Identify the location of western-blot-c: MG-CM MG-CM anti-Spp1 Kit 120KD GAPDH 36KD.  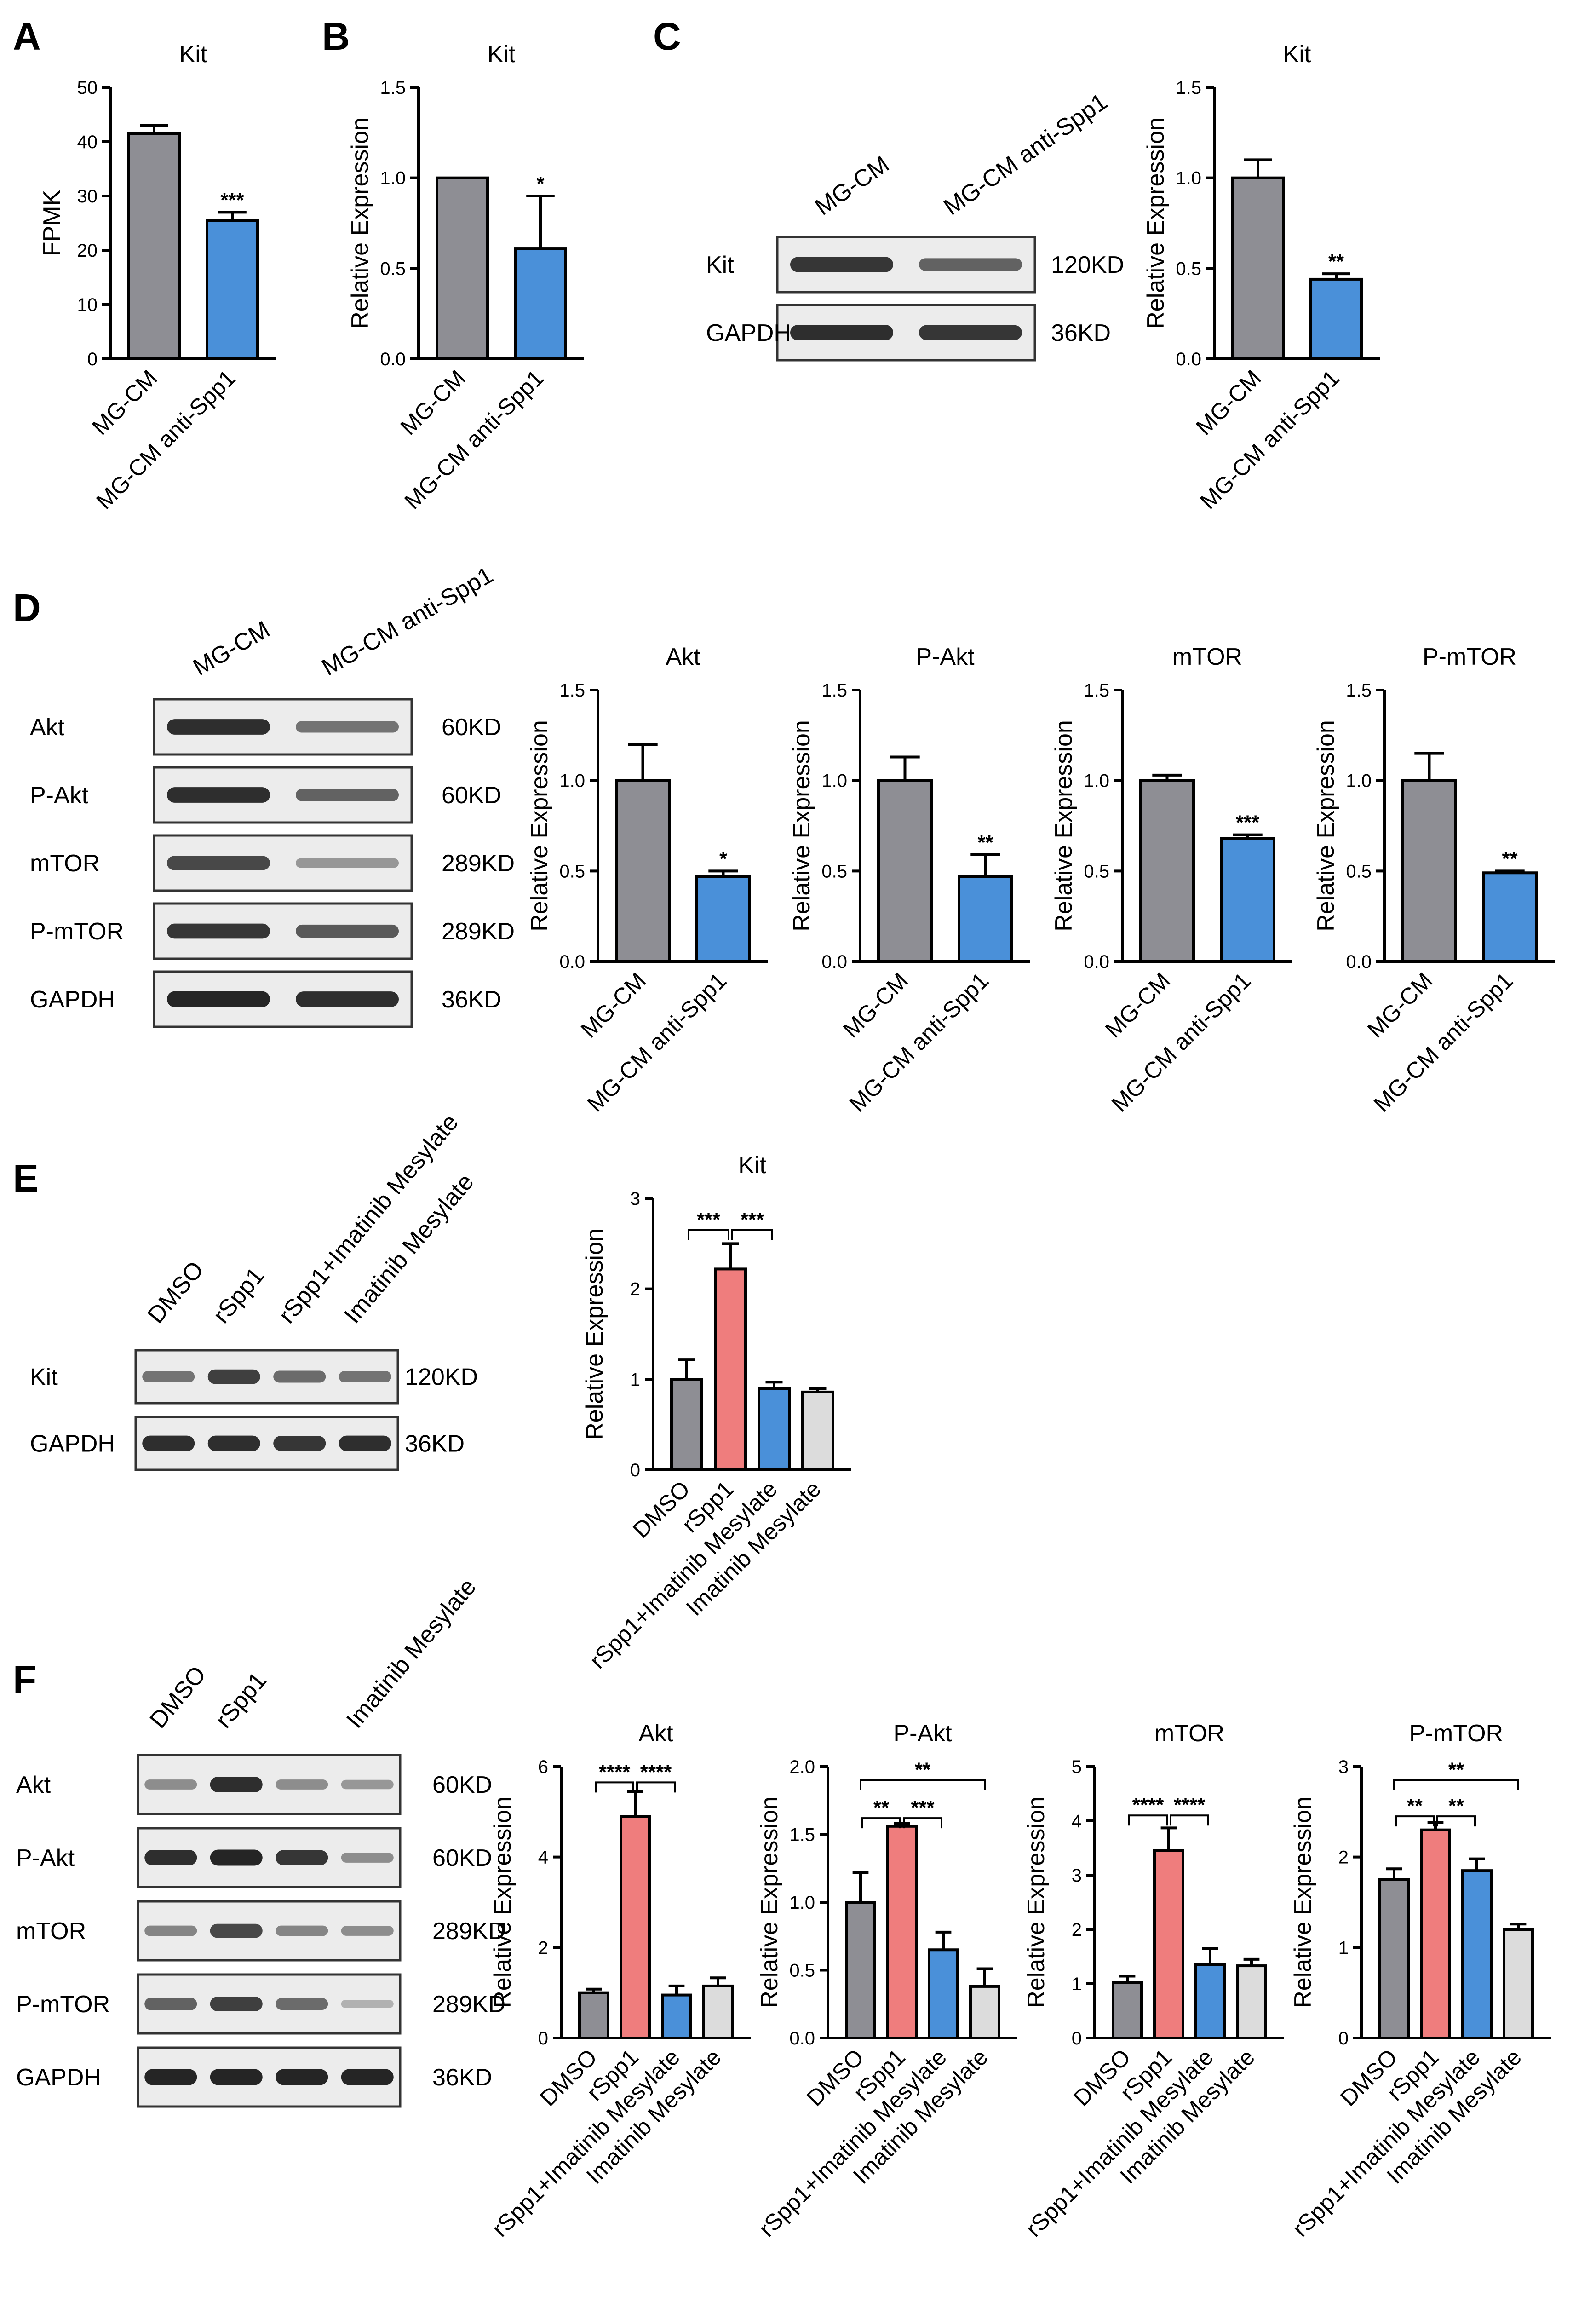
(915, 225).